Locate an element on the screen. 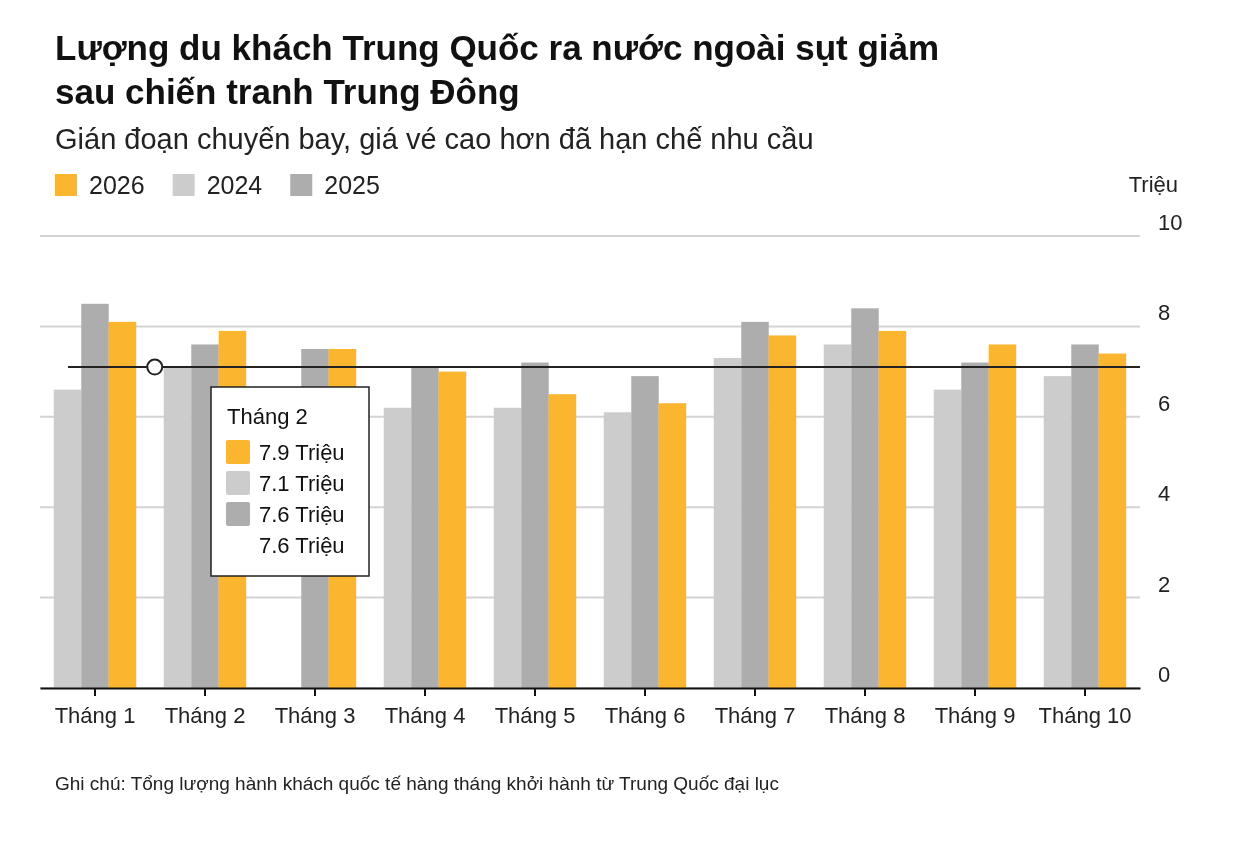 The image size is (1235, 848). x-tick-label: Tháng 8 is located at coordinates (865, 716).